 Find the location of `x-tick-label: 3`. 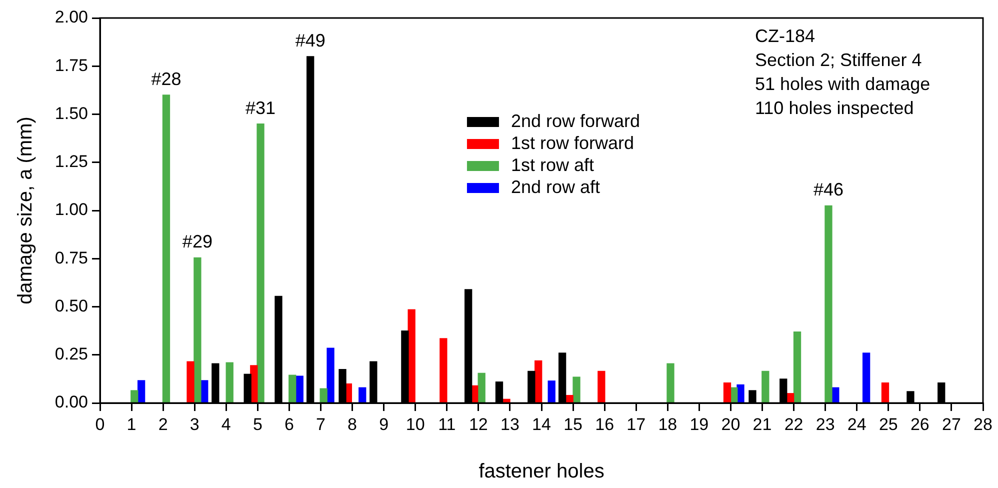

x-tick-label: 3 is located at coordinates (195, 424).